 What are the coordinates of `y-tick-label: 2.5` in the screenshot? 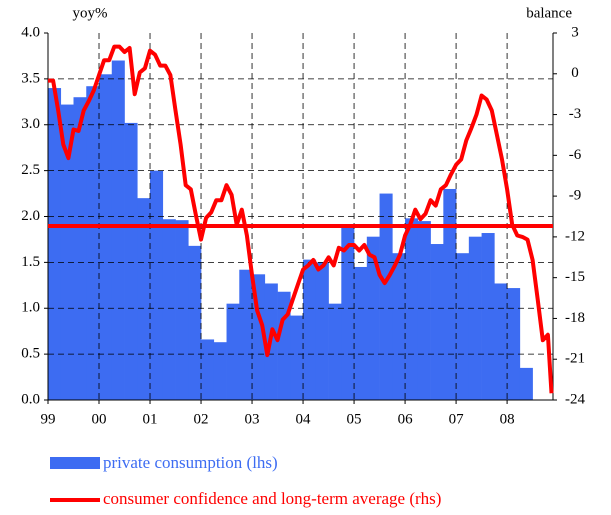 It's located at (30, 170).